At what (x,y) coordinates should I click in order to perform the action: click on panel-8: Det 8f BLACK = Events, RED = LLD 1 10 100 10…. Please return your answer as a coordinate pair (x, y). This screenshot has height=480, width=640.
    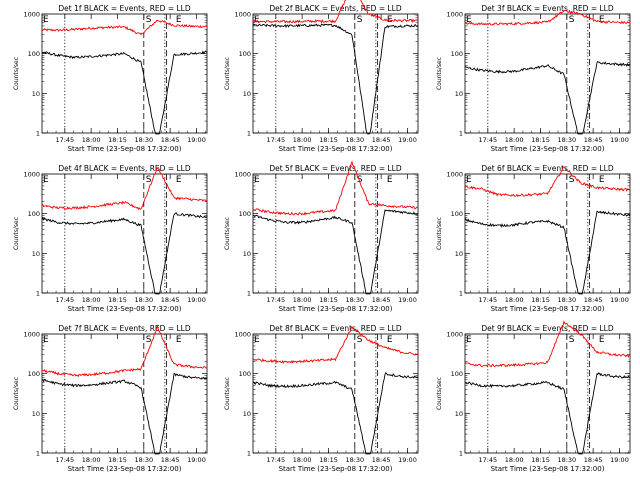
    Looking at the image, I should click on (321, 398).